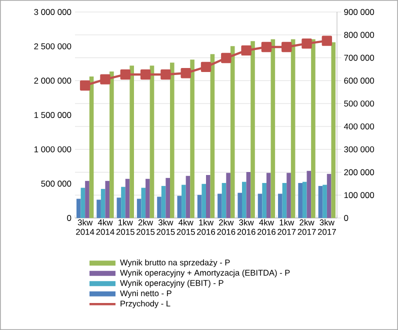  Describe the element at coordinates (56, 183) in the screenshot. I see `y-tick-label: 500 000` at that location.